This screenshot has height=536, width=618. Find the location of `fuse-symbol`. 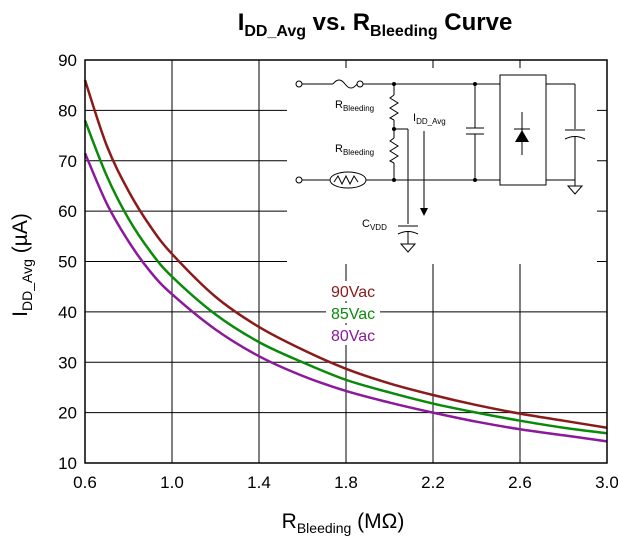

fuse-symbol is located at coordinates (345, 84).